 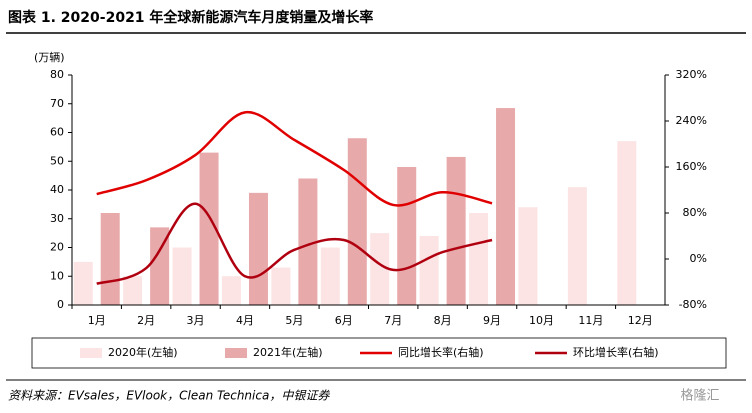 I want to click on y-axis-label: (万辆), so click(x=49, y=57).